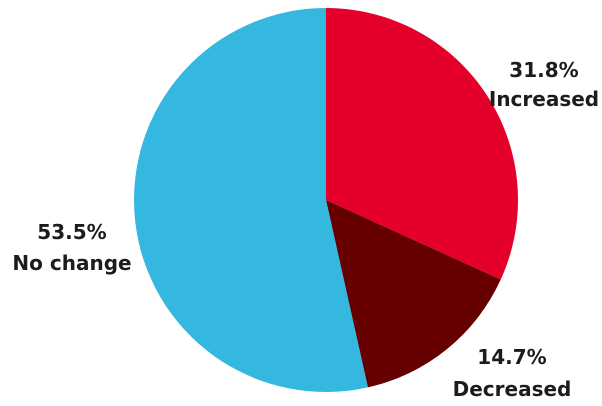 This screenshot has height=406, width=602. I want to click on slice-label-no-change-value: 53.5%, so click(71, 232).